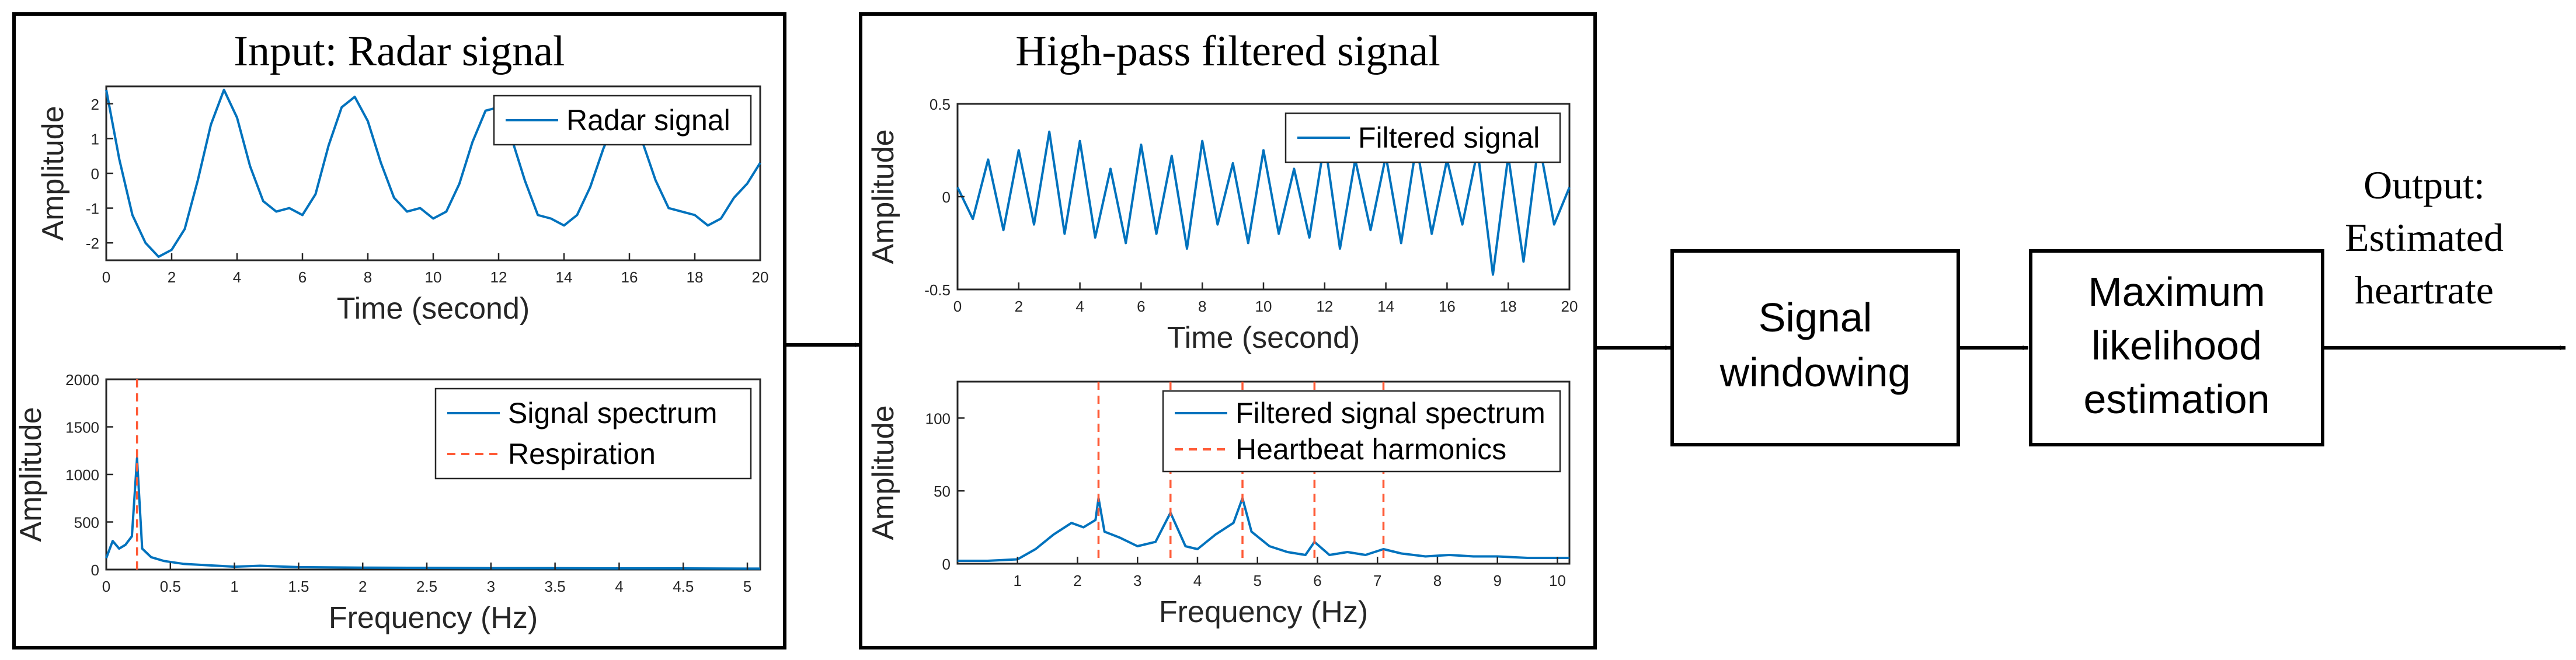  What do you see at coordinates (1227, 51) in the screenshot?
I see `filtered-panel-title: High-pass filtered signal` at bounding box center [1227, 51].